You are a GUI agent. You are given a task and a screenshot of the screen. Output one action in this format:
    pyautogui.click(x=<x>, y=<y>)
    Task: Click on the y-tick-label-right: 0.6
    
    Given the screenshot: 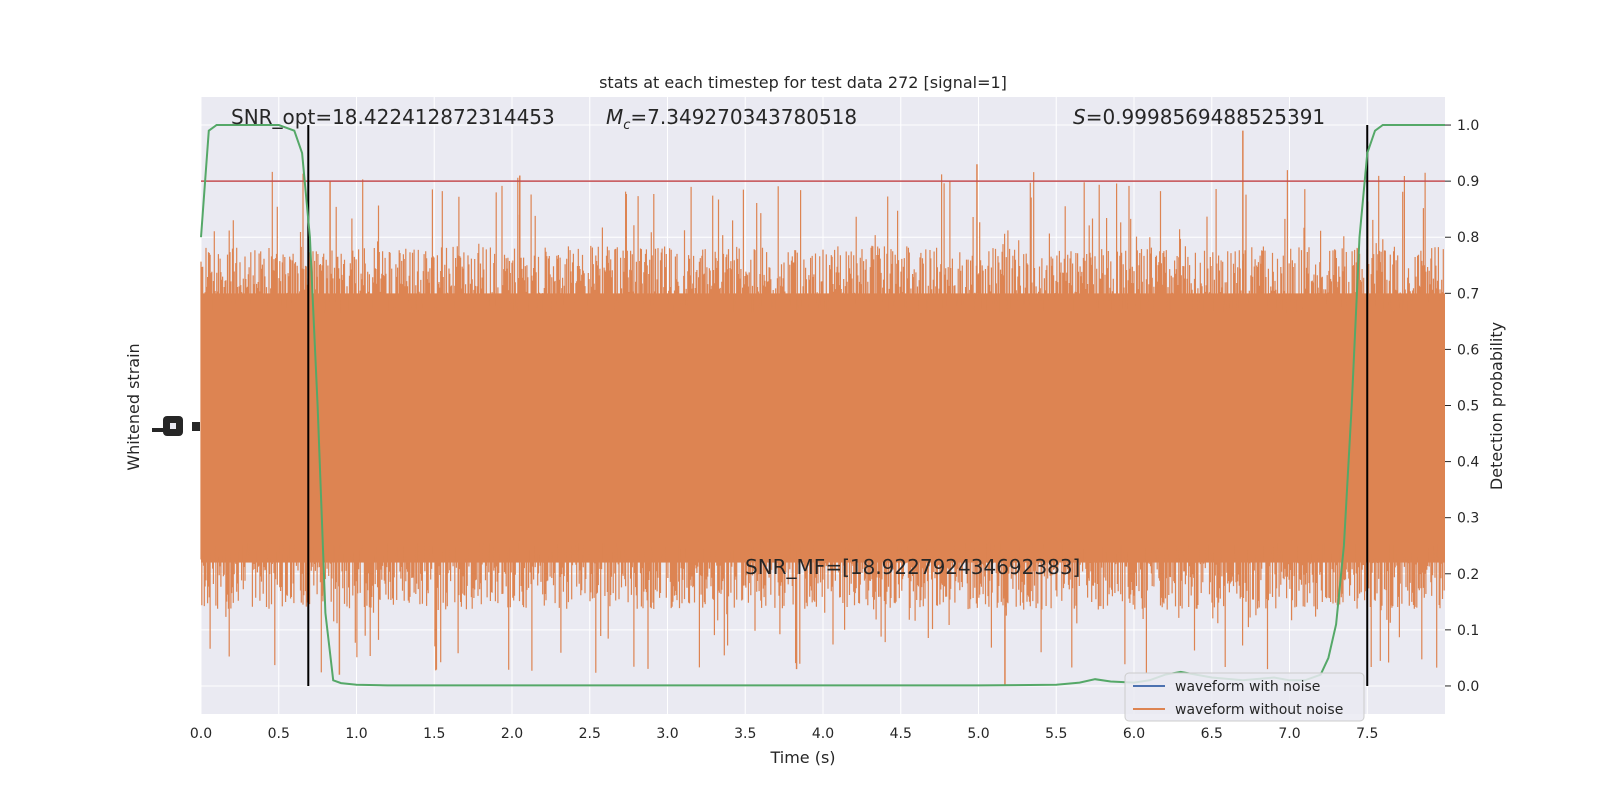 What is the action you would take?
    pyautogui.click(x=1468, y=350)
    